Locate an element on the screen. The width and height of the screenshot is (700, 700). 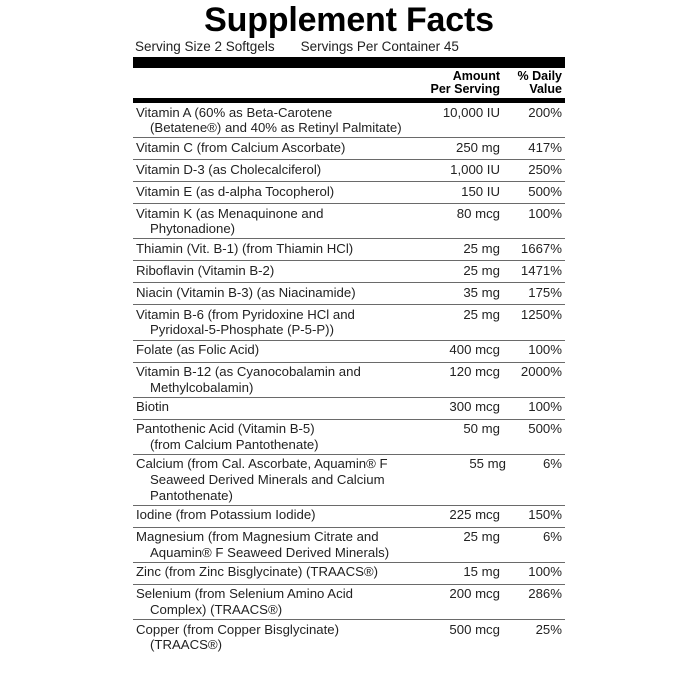
daily-value-header: % Daily Value is located at coordinates (532, 83).